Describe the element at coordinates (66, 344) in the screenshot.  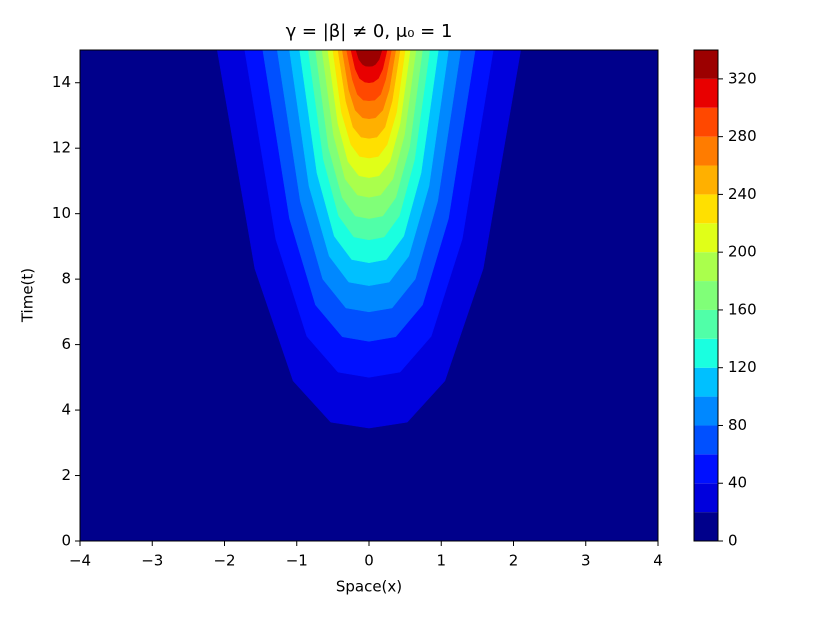
I see `y-tick-label: 6` at that location.